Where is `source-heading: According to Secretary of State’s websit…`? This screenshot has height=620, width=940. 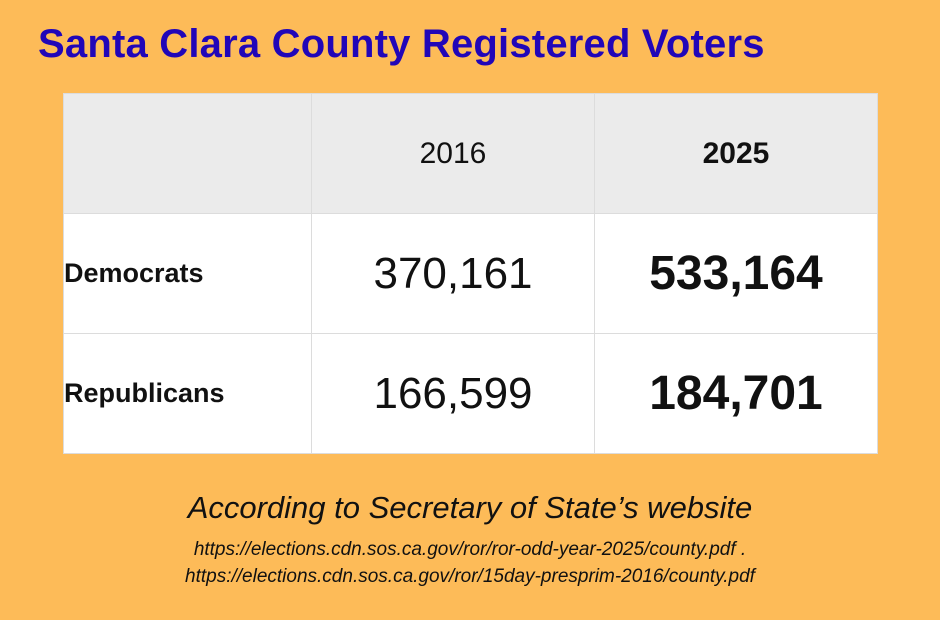
source-heading: According to Secretary of State’s websit… is located at coordinates (470, 507).